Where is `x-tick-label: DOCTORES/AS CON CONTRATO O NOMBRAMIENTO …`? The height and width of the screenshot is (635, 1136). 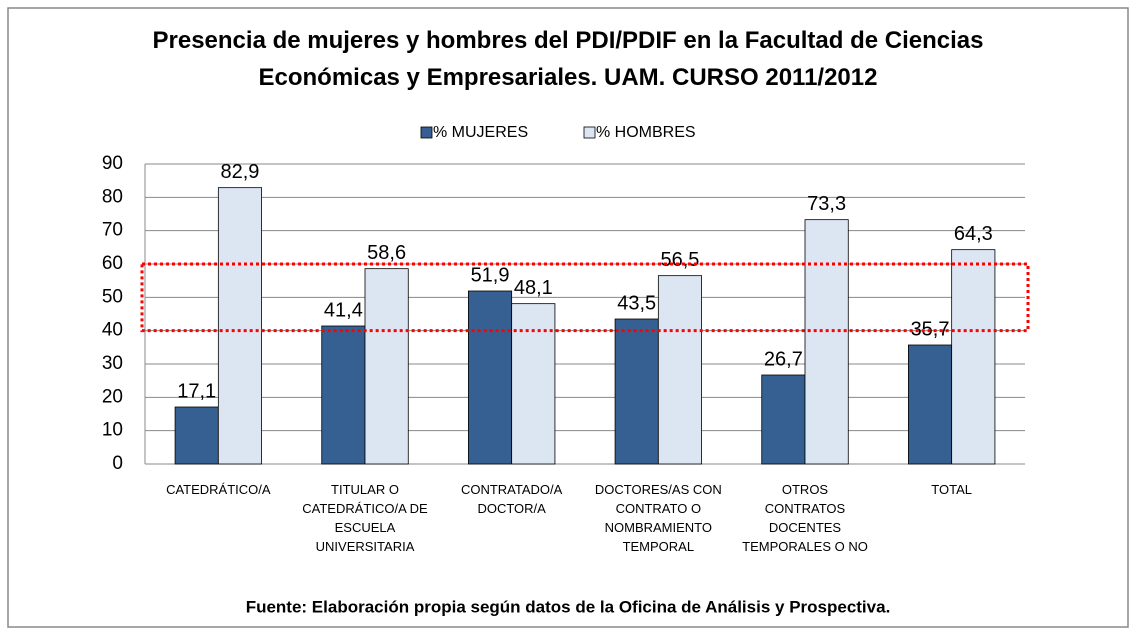 x-tick-label: DOCTORES/AS CON CONTRATO O NOMBRAMIENTO … is located at coordinates (658, 518).